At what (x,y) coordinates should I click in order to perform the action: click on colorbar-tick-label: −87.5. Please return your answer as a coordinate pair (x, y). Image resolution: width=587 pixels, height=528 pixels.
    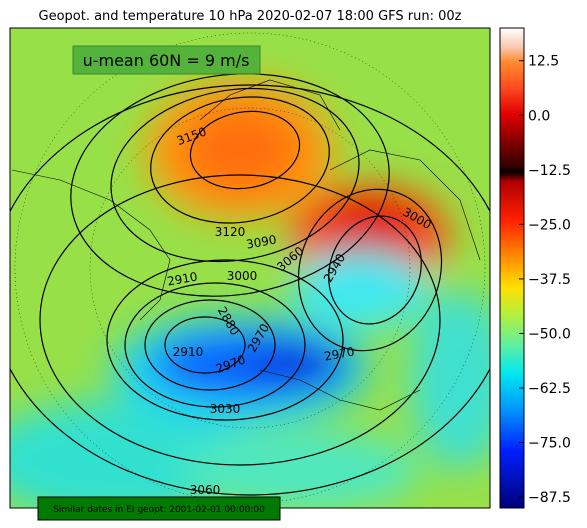
    Looking at the image, I should click on (549, 498).